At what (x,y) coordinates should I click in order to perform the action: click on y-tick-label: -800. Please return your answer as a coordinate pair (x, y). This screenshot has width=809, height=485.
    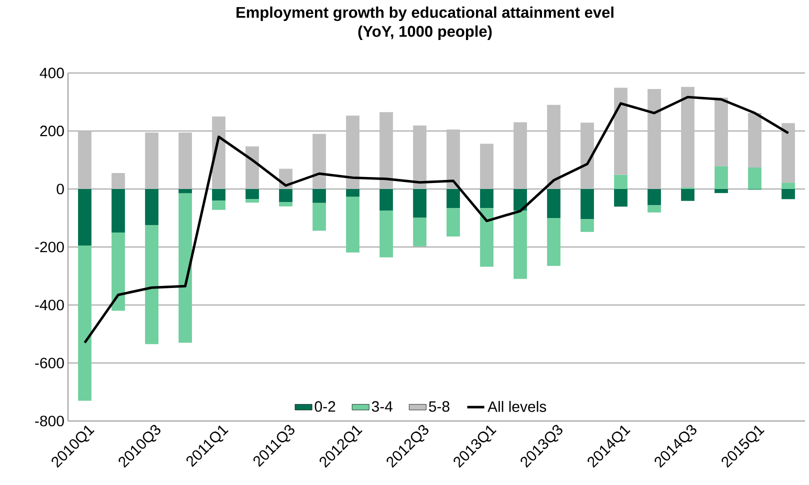
    Looking at the image, I should click on (49, 421).